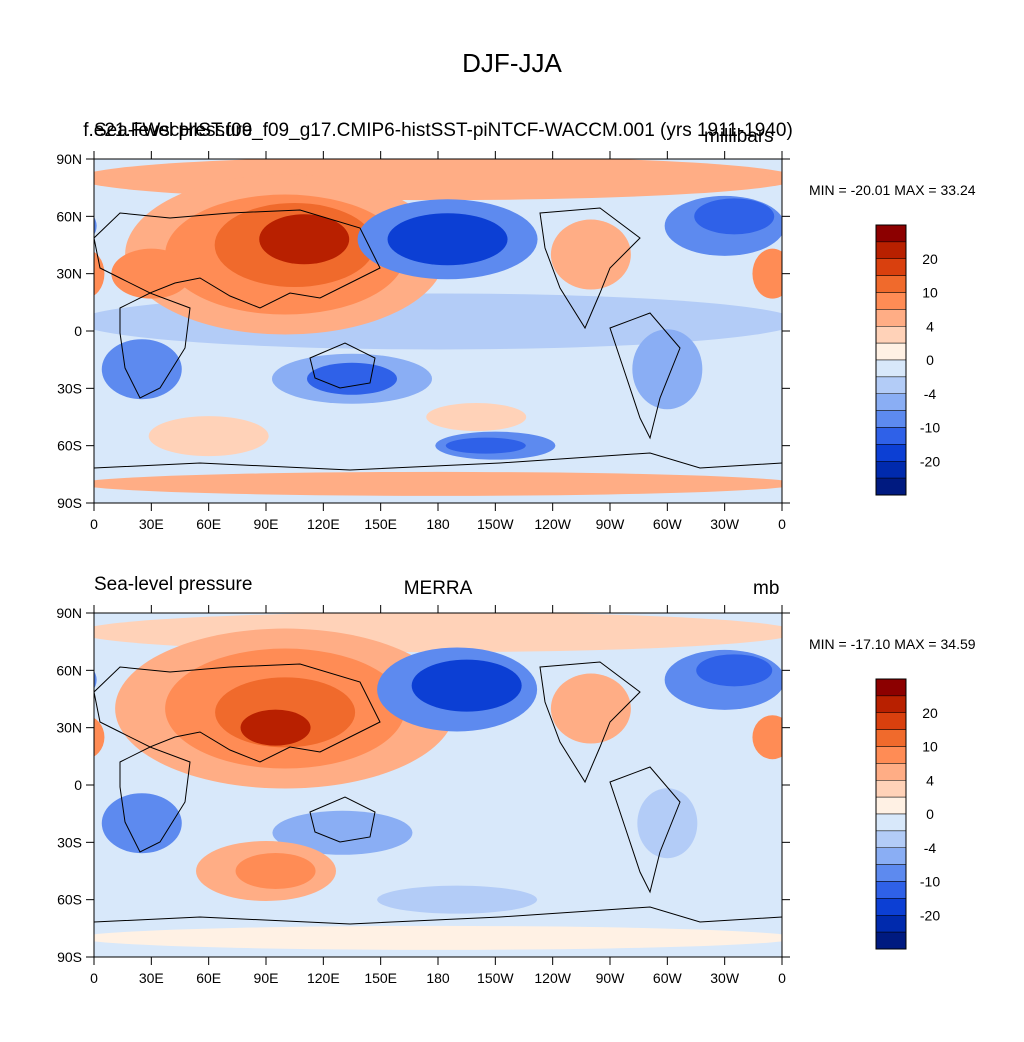  Describe the element at coordinates (69, 388) in the screenshot. I see `y-tick-label: 30S` at that location.